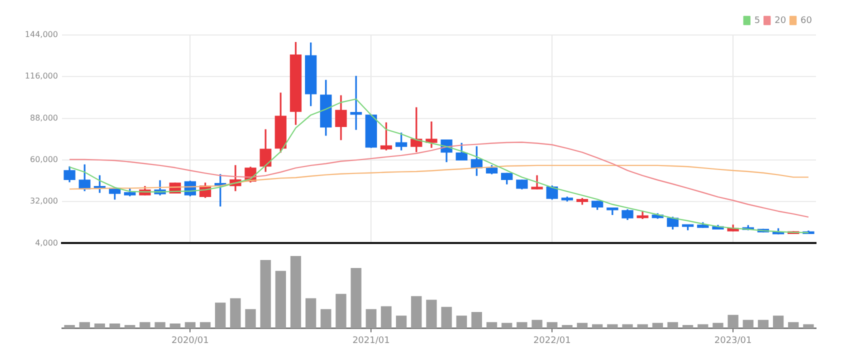 The height and width of the screenshot is (349, 858). I want to click on legend-label: 60, so click(806, 21).